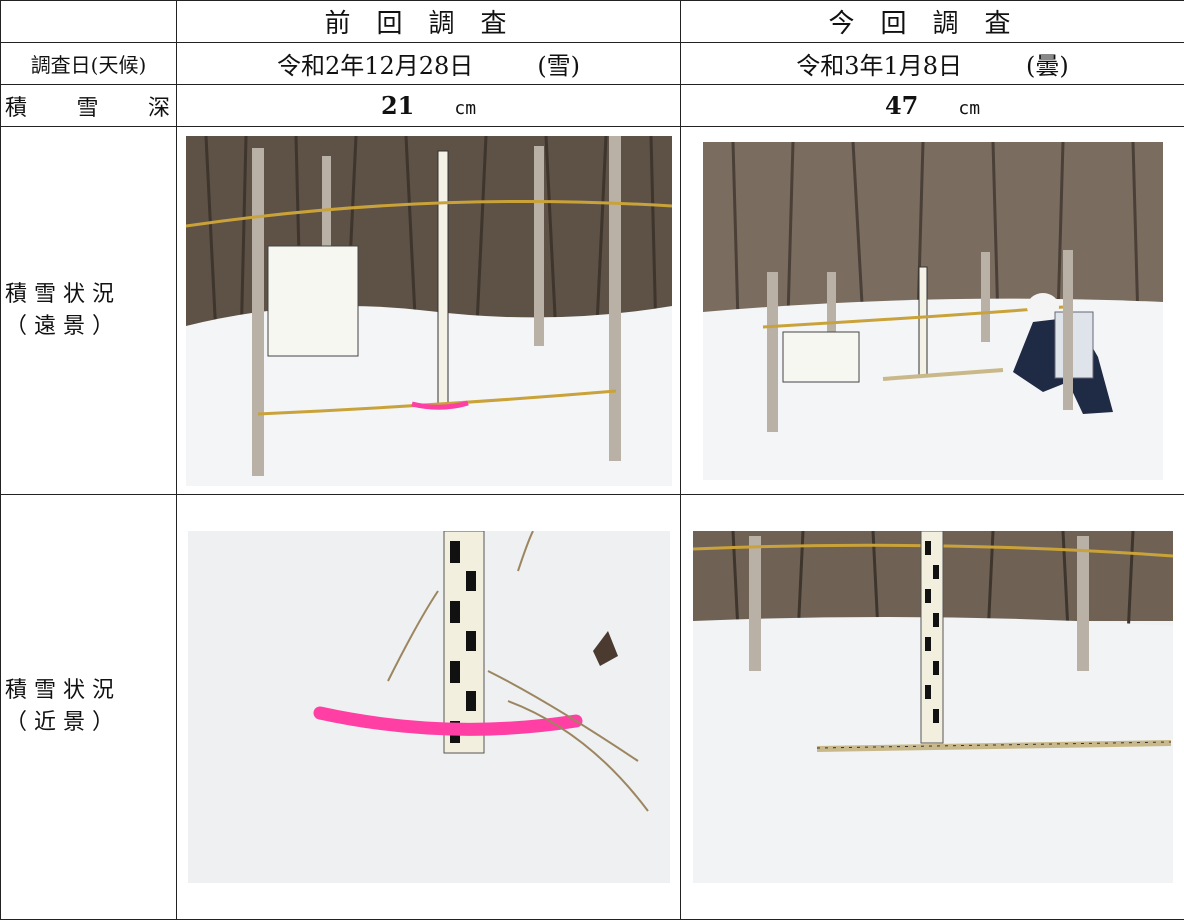 Image resolution: width=1184 pixels, height=920 pixels. Describe the element at coordinates (879, 66) in the screenshot. I see `current-date: 令和3年1月8日` at that location.